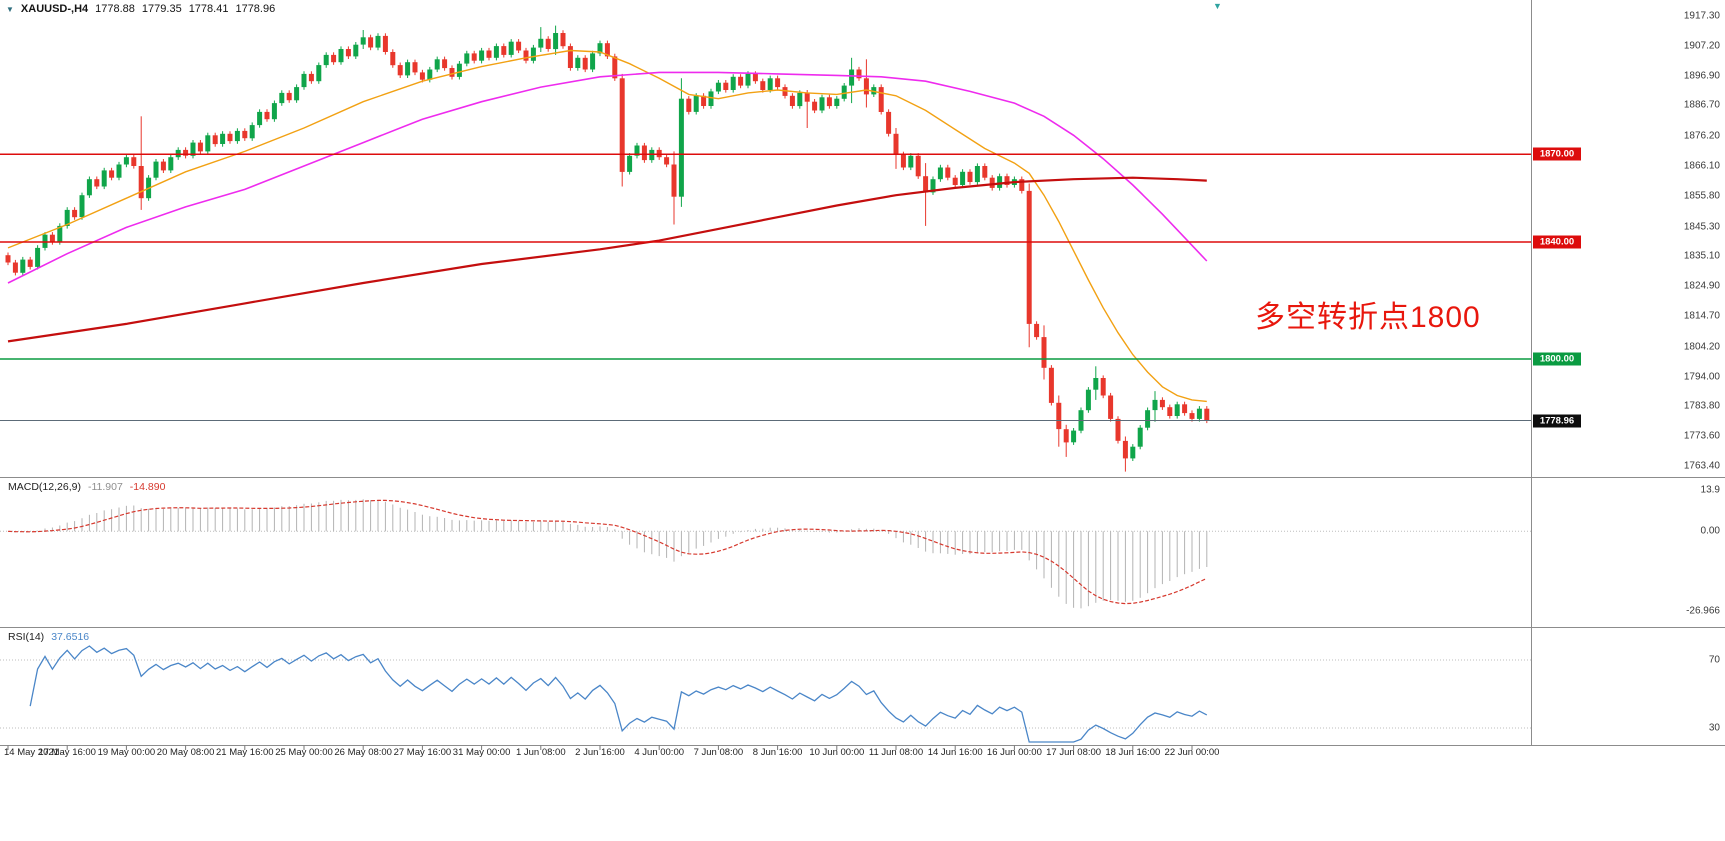 This screenshot has height=841, width=1725. I want to click on time-axis-label: 22 Jun 00:00, so click(1192, 752).